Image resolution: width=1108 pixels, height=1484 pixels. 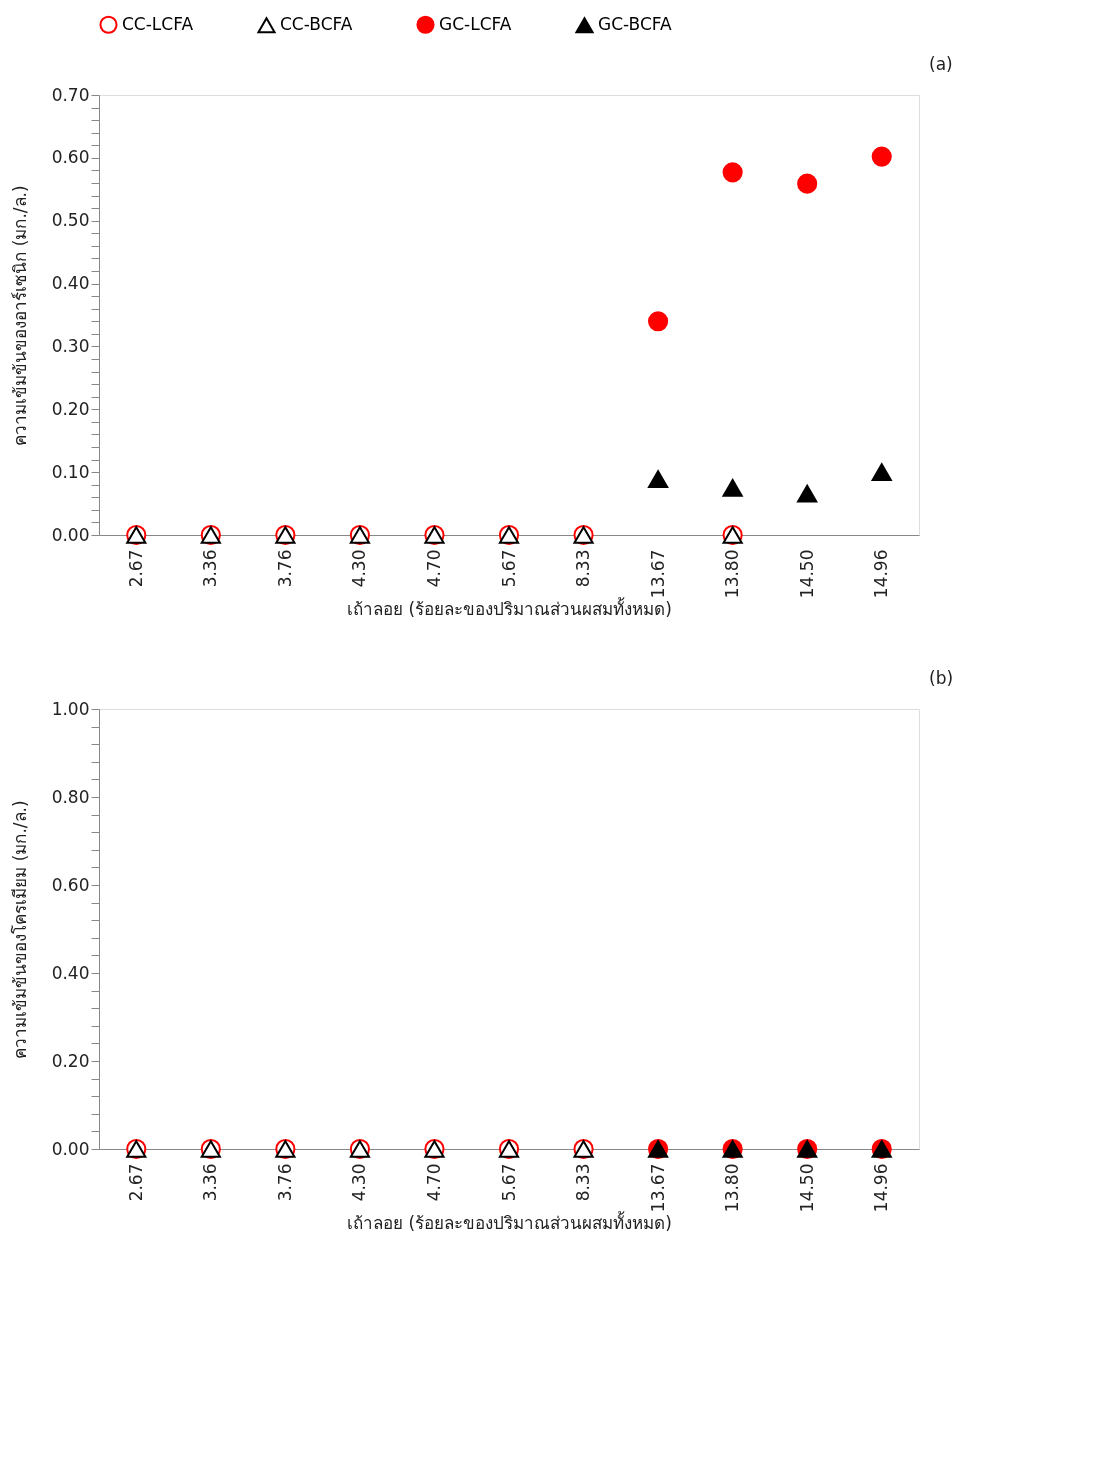 I want to click on y-tick-label: 0.30, so click(x=70, y=345).